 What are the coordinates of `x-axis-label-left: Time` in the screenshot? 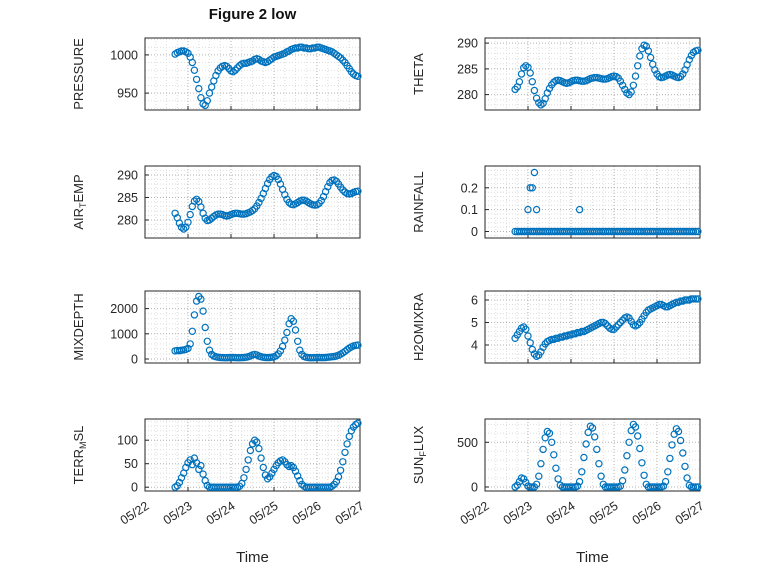 It's located at (252, 557).